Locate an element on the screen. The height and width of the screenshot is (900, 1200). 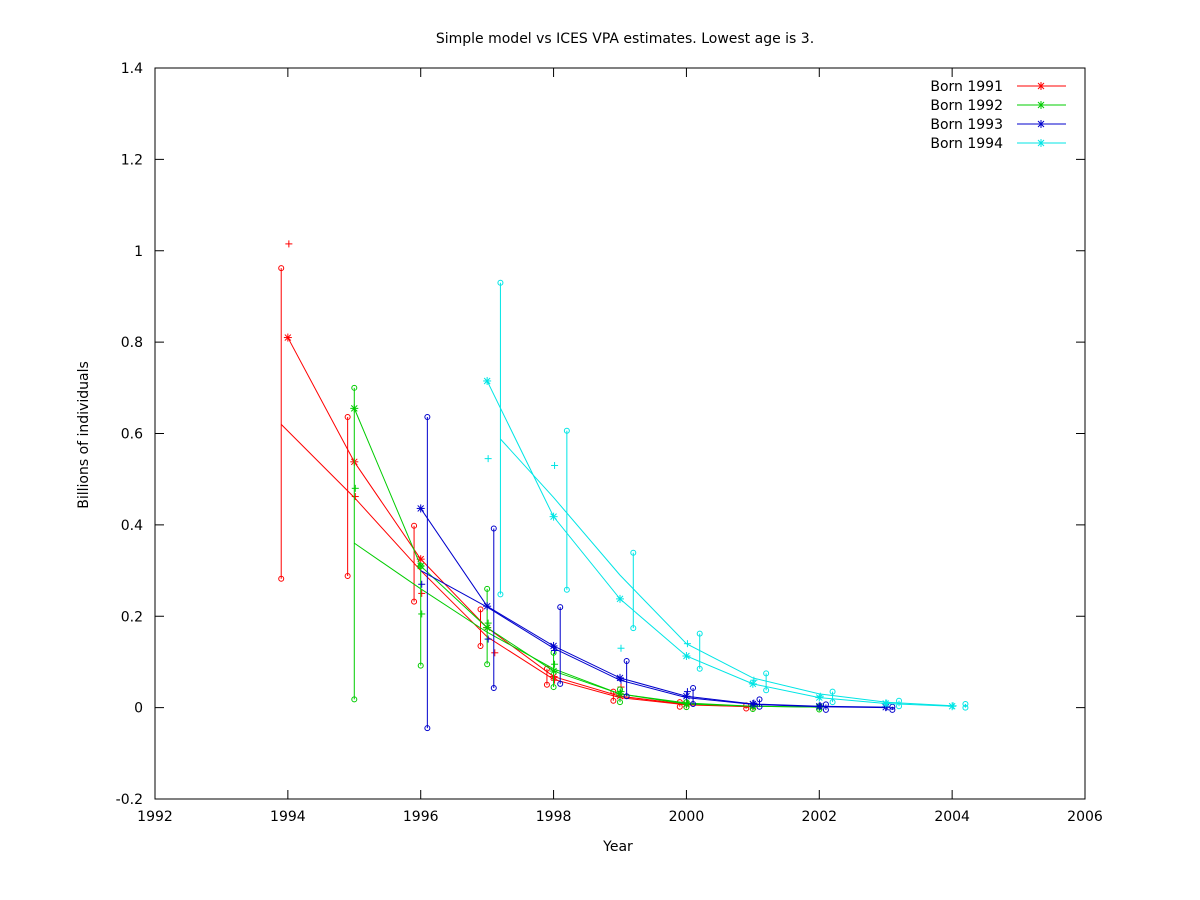
legend-item: Born 1994 is located at coordinates (998, 144).